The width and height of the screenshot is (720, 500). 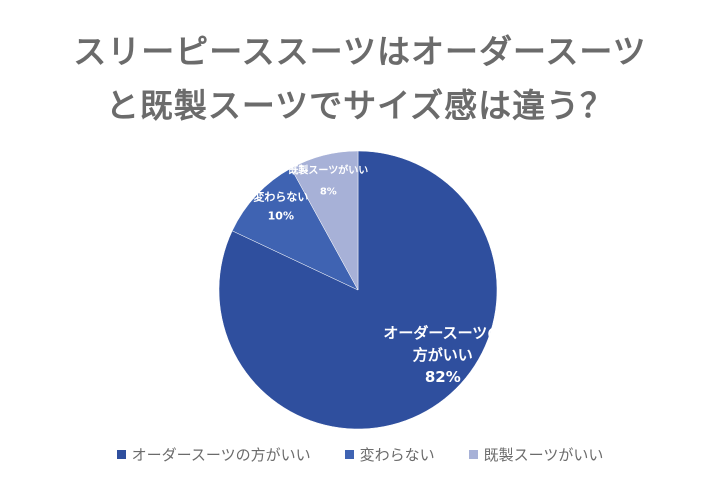 What do you see at coordinates (397, 455) in the screenshot?
I see `legend-label-no-difference: 変わらない` at bounding box center [397, 455].